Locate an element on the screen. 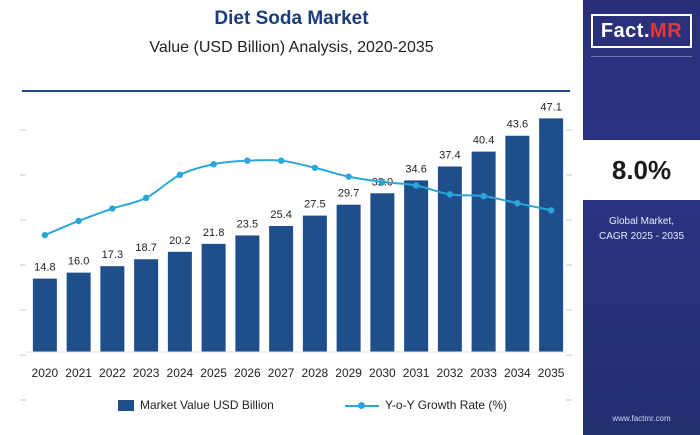 The image size is (700, 435). bar-2022 is located at coordinates (112, 309).